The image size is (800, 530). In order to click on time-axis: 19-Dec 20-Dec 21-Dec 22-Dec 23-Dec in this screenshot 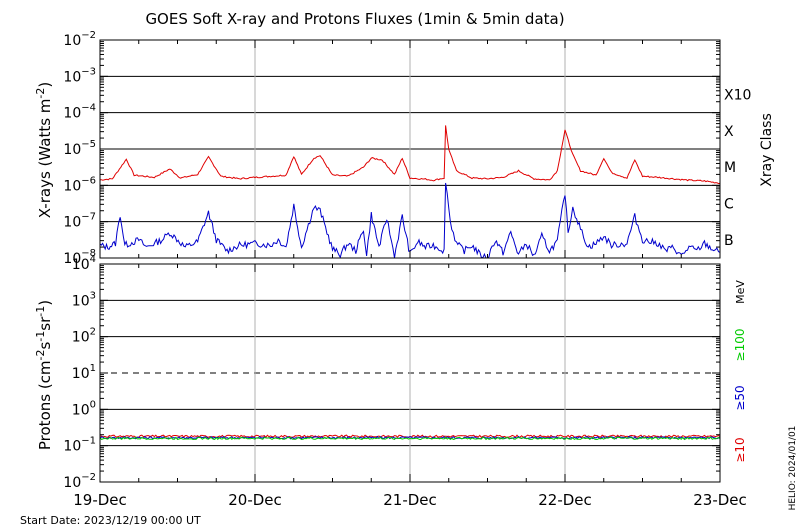, I will do `click(410, 500)`.